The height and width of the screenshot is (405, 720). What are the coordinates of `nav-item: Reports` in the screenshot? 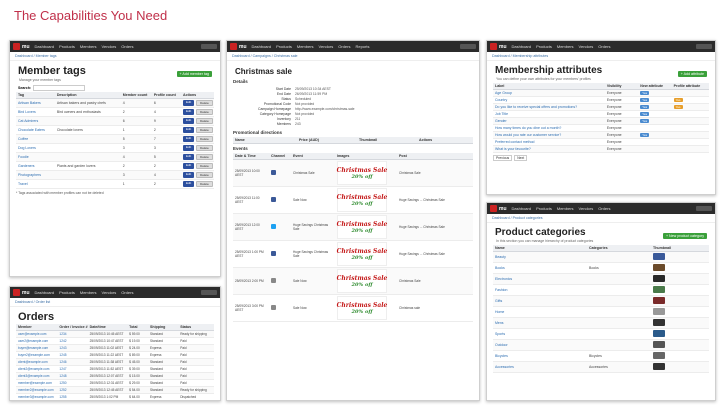 It's located at (362, 46).